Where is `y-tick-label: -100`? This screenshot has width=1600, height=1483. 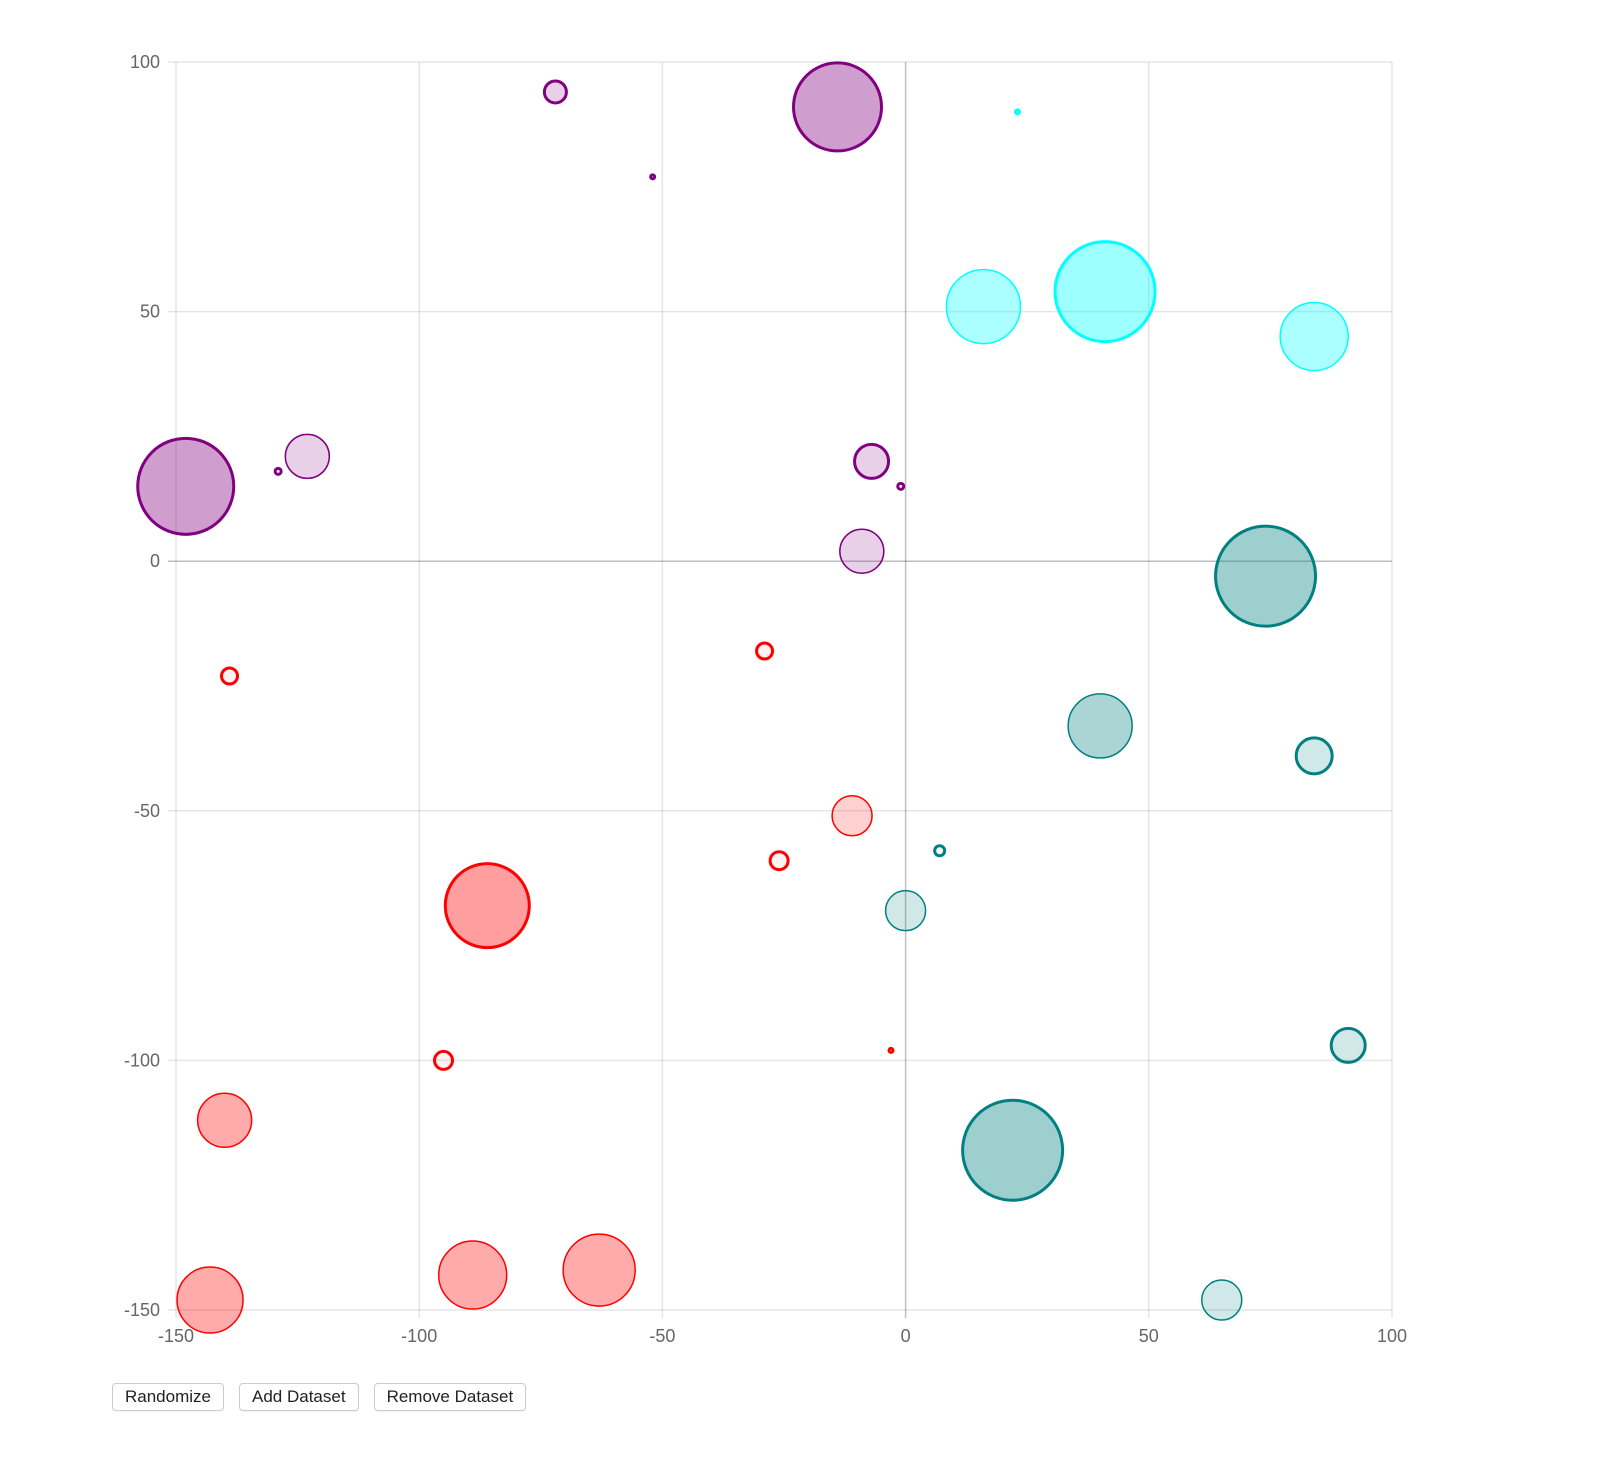
y-tick-label: -100 is located at coordinates (142, 1060).